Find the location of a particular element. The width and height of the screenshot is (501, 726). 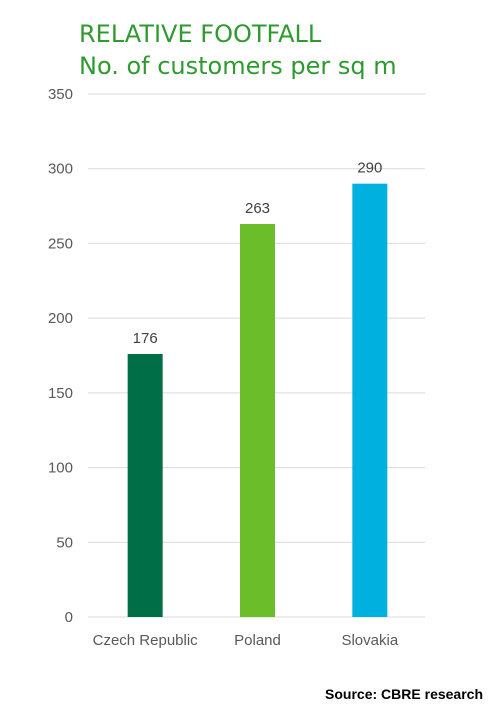

y-tick-label: 50 is located at coordinates (64, 542).